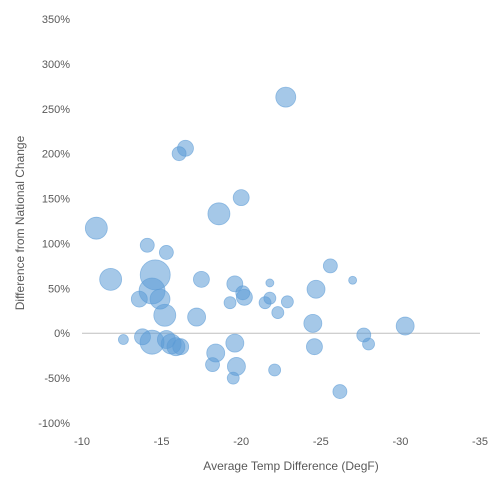 This screenshot has width=499, height=485. Describe the element at coordinates (56, 155) in the screenshot. I see `y-tick-label: 200%` at that location.